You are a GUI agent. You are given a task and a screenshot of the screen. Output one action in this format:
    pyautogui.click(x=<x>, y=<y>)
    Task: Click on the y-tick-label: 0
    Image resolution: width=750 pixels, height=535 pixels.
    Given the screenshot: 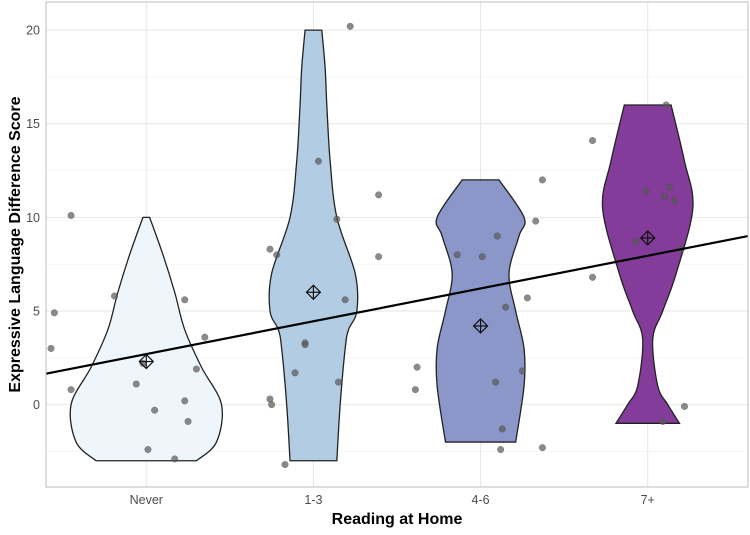 What is the action you would take?
    pyautogui.click(x=36, y=405)
    